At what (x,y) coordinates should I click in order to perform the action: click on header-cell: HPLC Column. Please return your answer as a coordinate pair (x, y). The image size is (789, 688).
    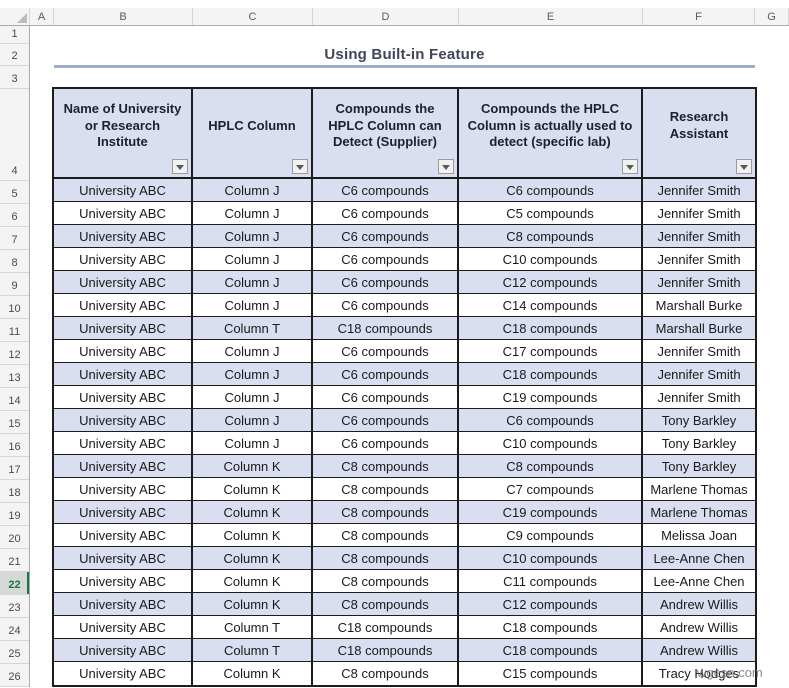
    Looking at the image, I should click on (253, 134).